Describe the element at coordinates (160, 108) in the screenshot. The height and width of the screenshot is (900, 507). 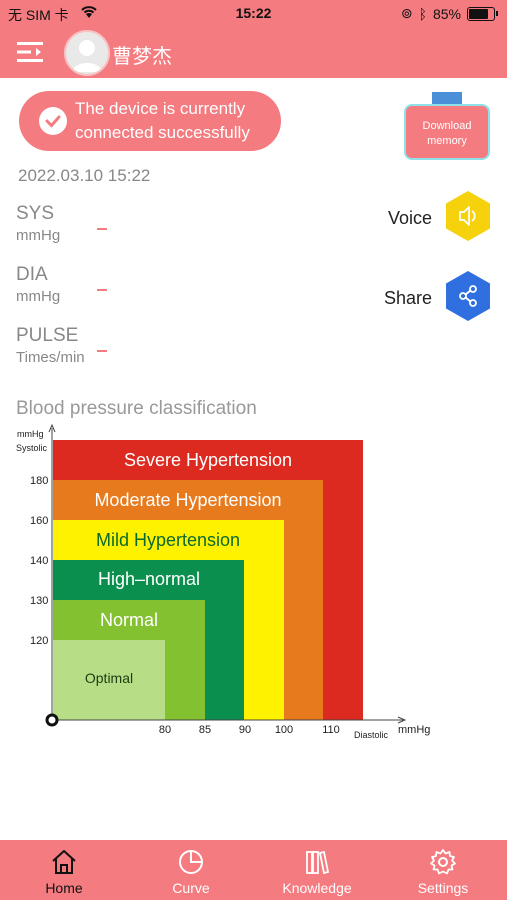
I see `connection-line1: The device is currently` at that location.